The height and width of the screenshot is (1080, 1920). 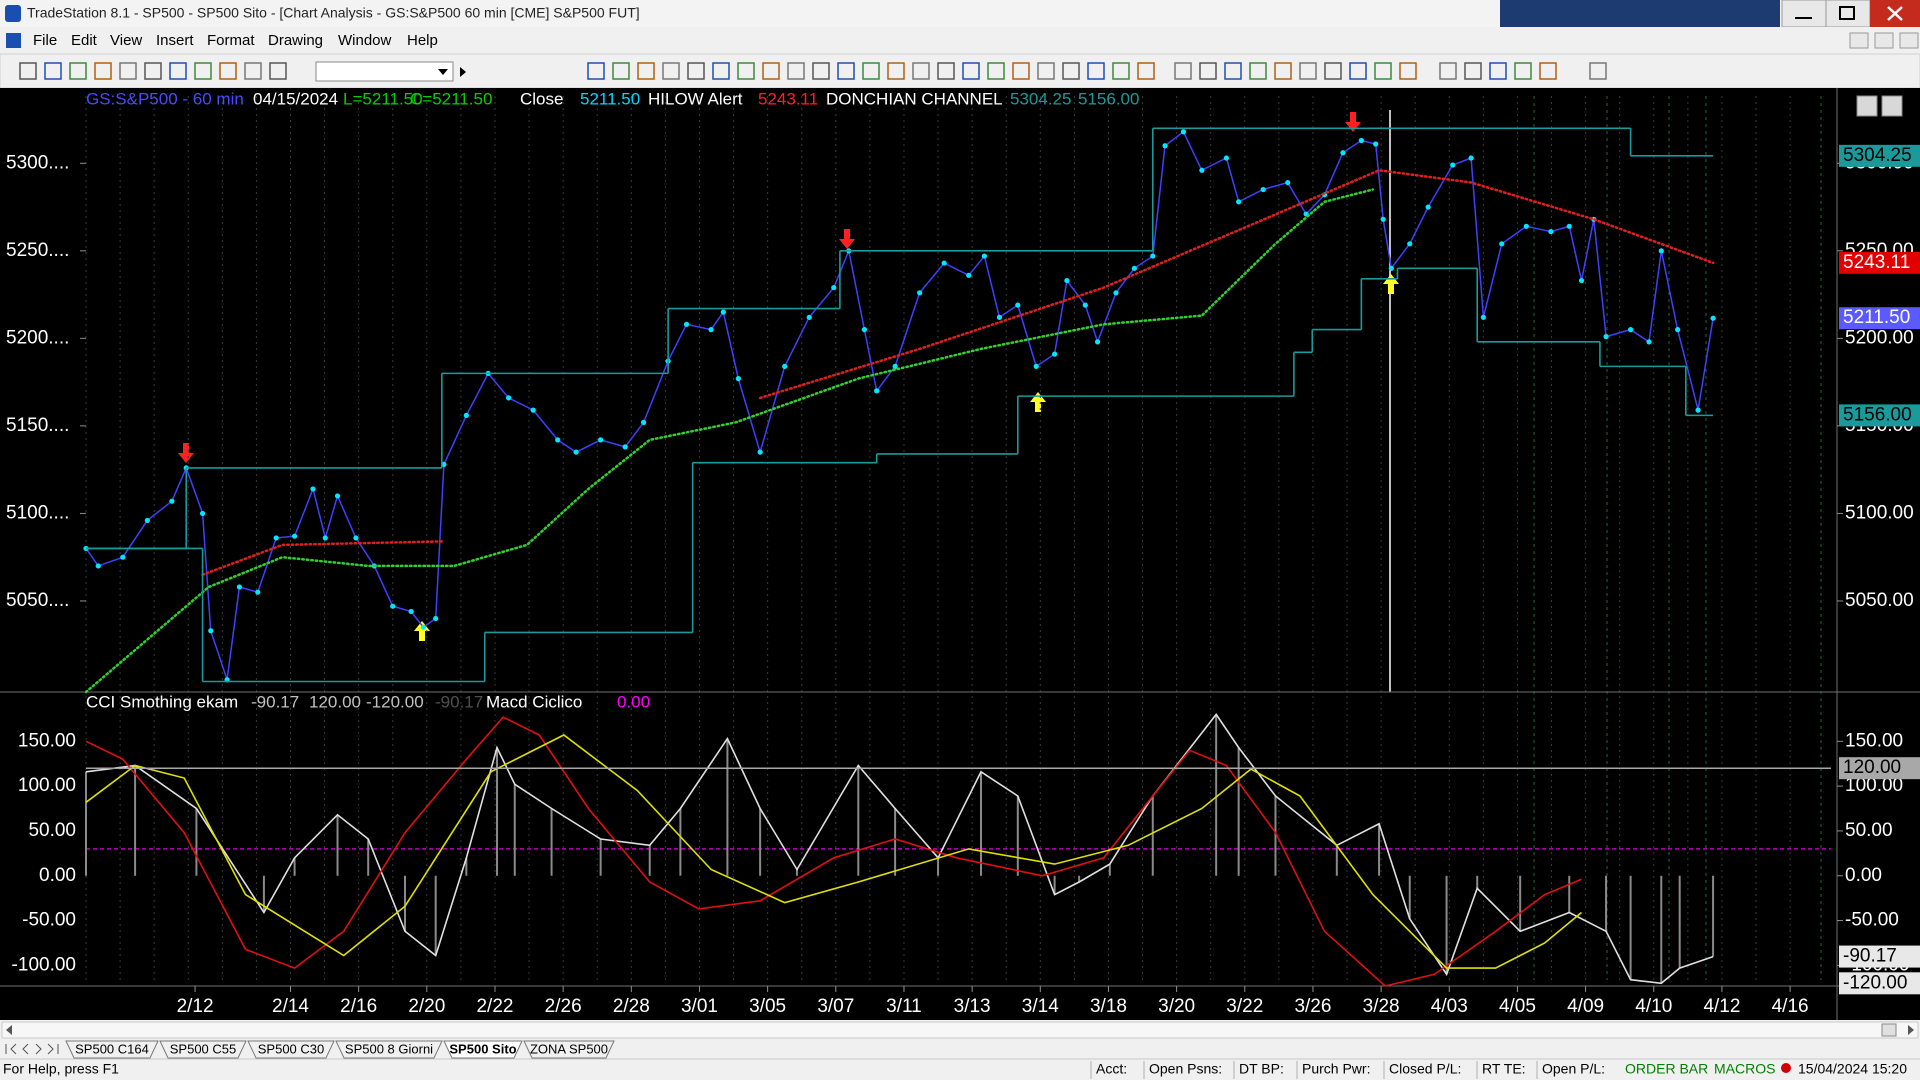 I want to click on x-tick-label: 2/20, so click(x=426, y=1006).